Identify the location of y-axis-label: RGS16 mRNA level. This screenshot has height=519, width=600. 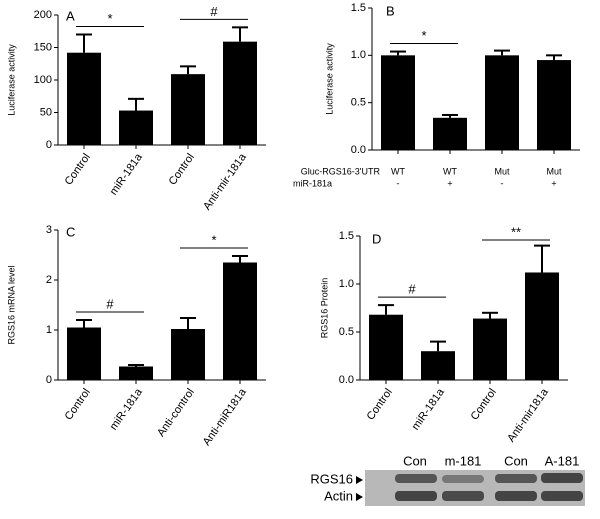
(11, 304).